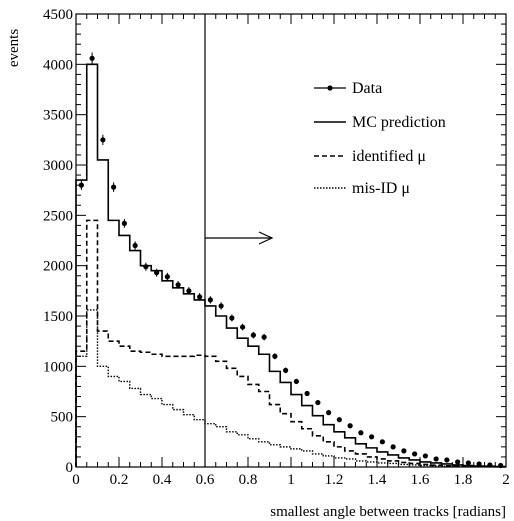  What do you see at coordinates (162, 480) in the screenshot?
I see `x-tick-label: 0.4` at bounding box center [162, 480].